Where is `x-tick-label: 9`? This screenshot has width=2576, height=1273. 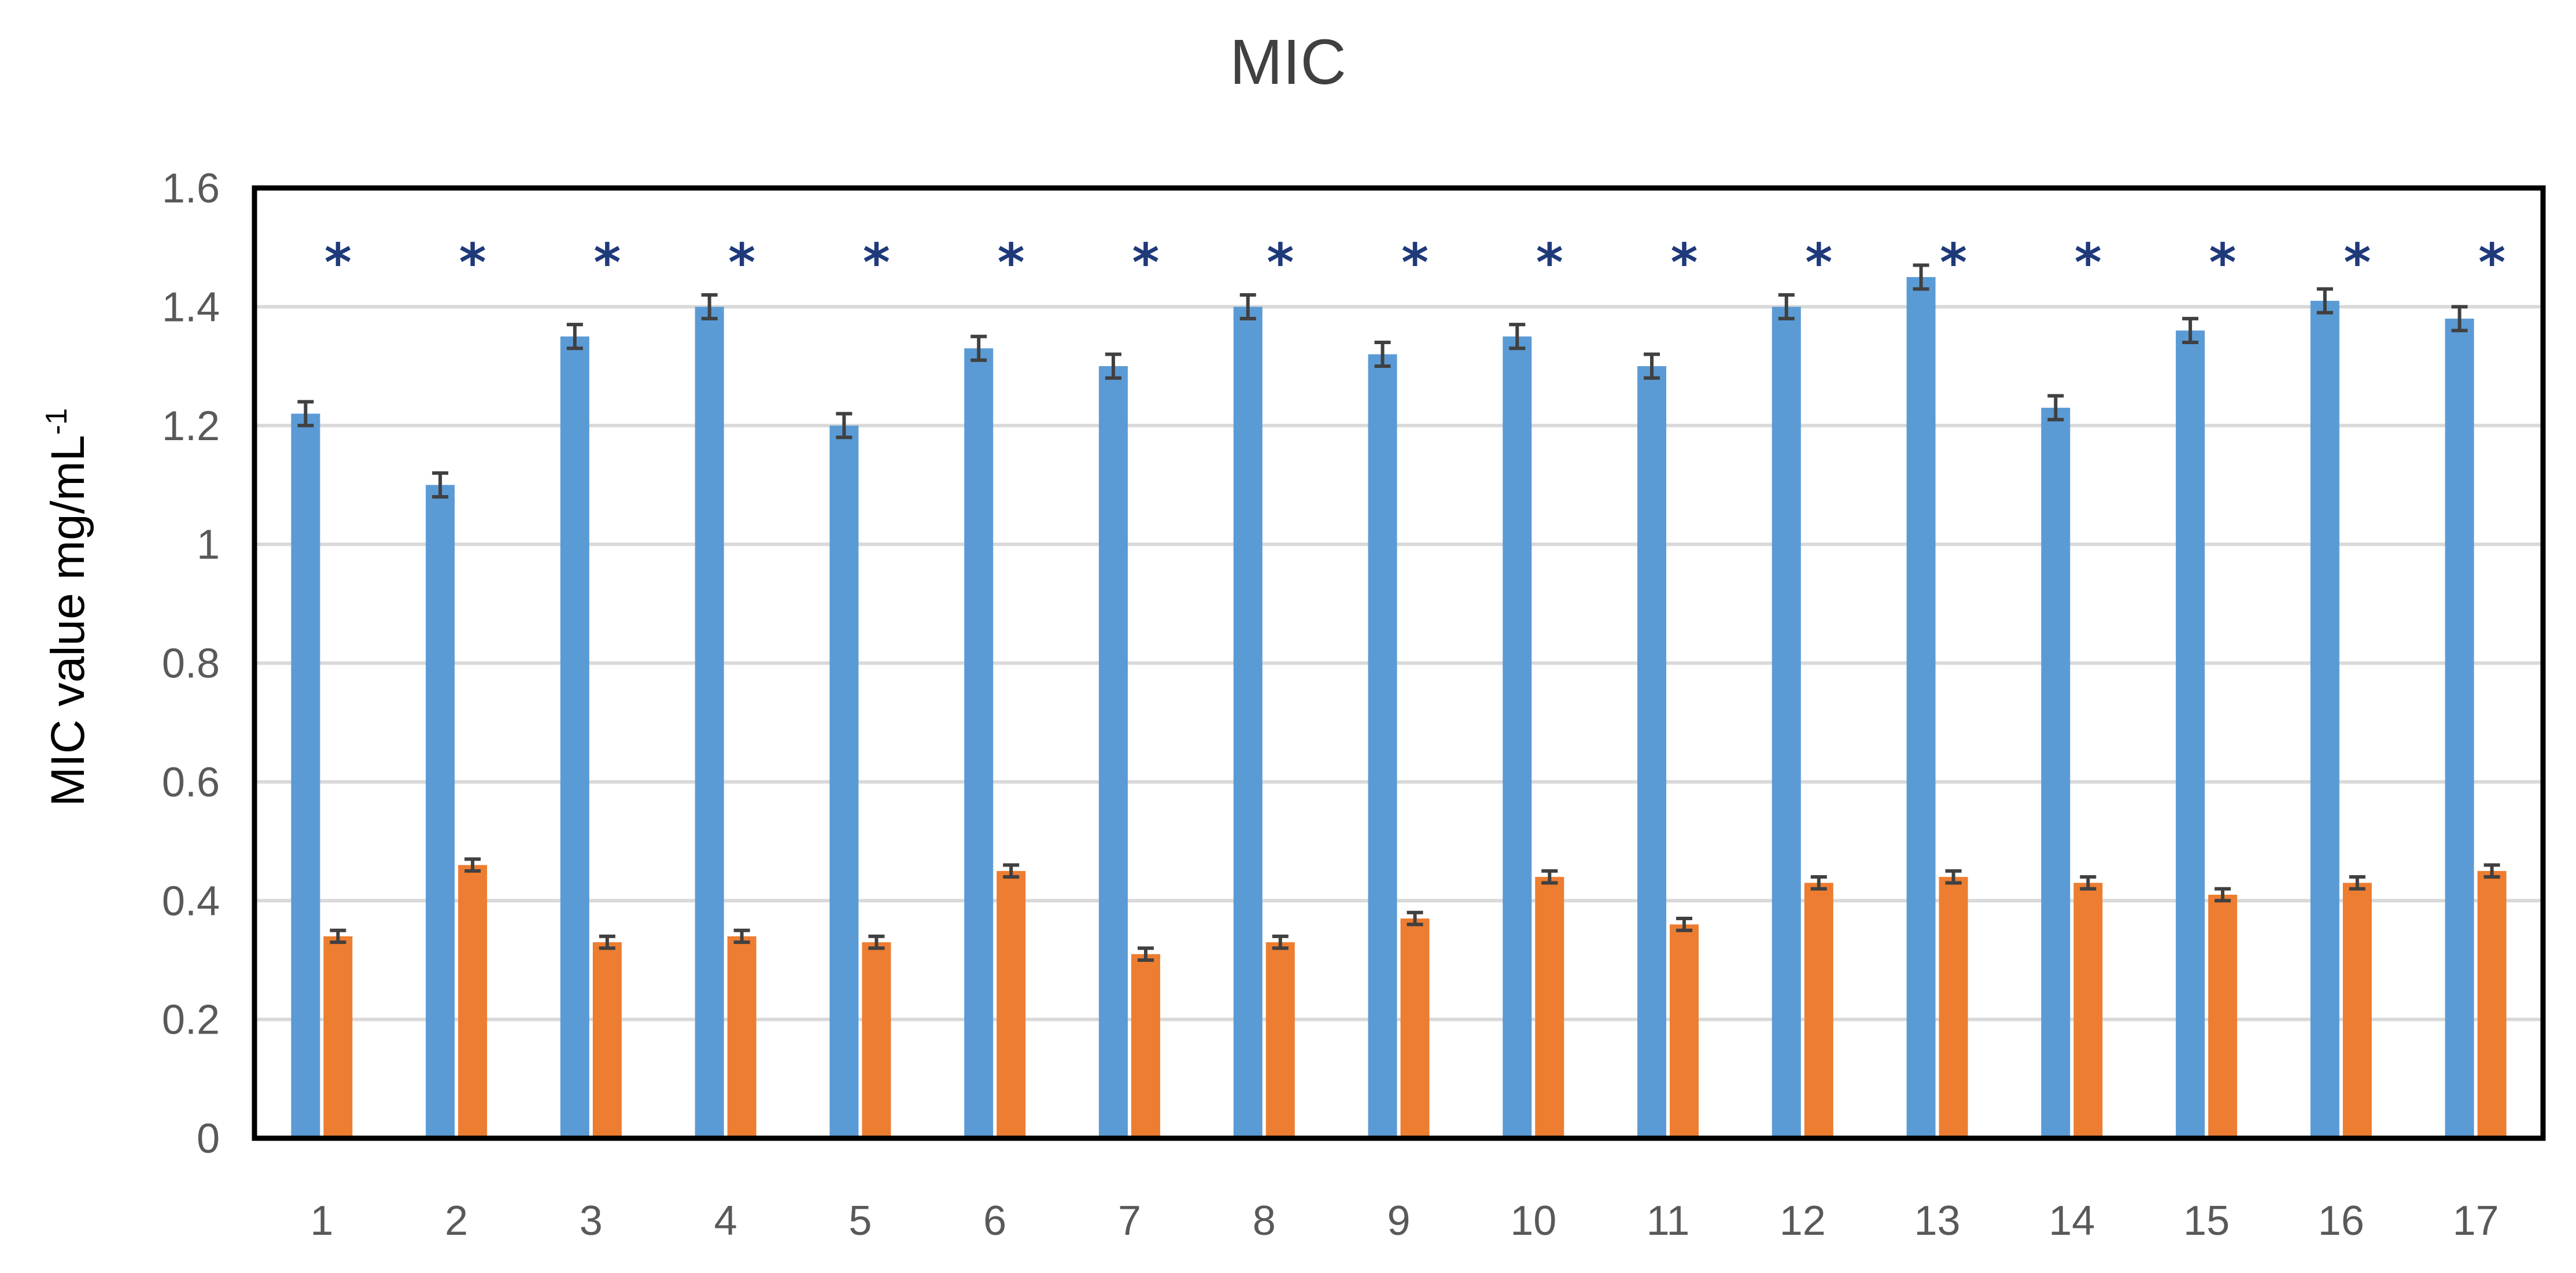 x-tick-label: 9 is located at coordinates (1398, 1221).